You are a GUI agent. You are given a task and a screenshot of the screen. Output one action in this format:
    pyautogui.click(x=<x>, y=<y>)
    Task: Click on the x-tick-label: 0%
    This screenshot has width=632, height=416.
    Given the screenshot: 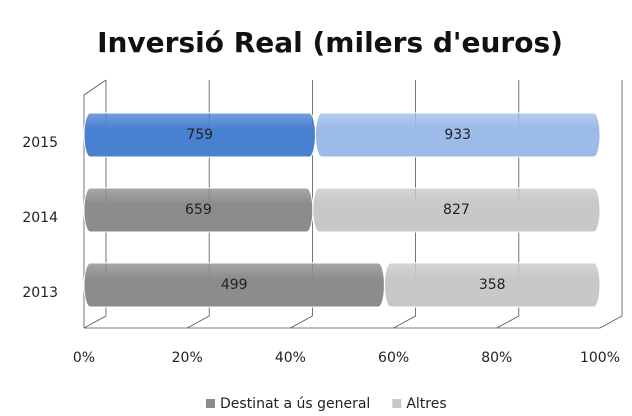 What is the action you would take?
    pyautogui.click(x=84, y=358)
    